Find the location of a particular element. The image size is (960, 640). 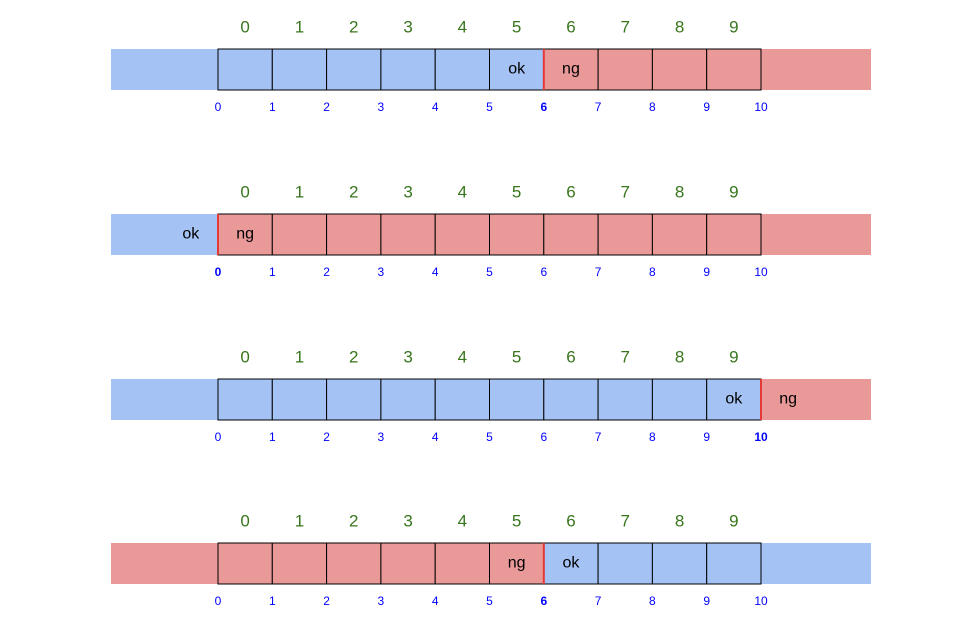

right-label: ok is located at coordinates (571, 563).